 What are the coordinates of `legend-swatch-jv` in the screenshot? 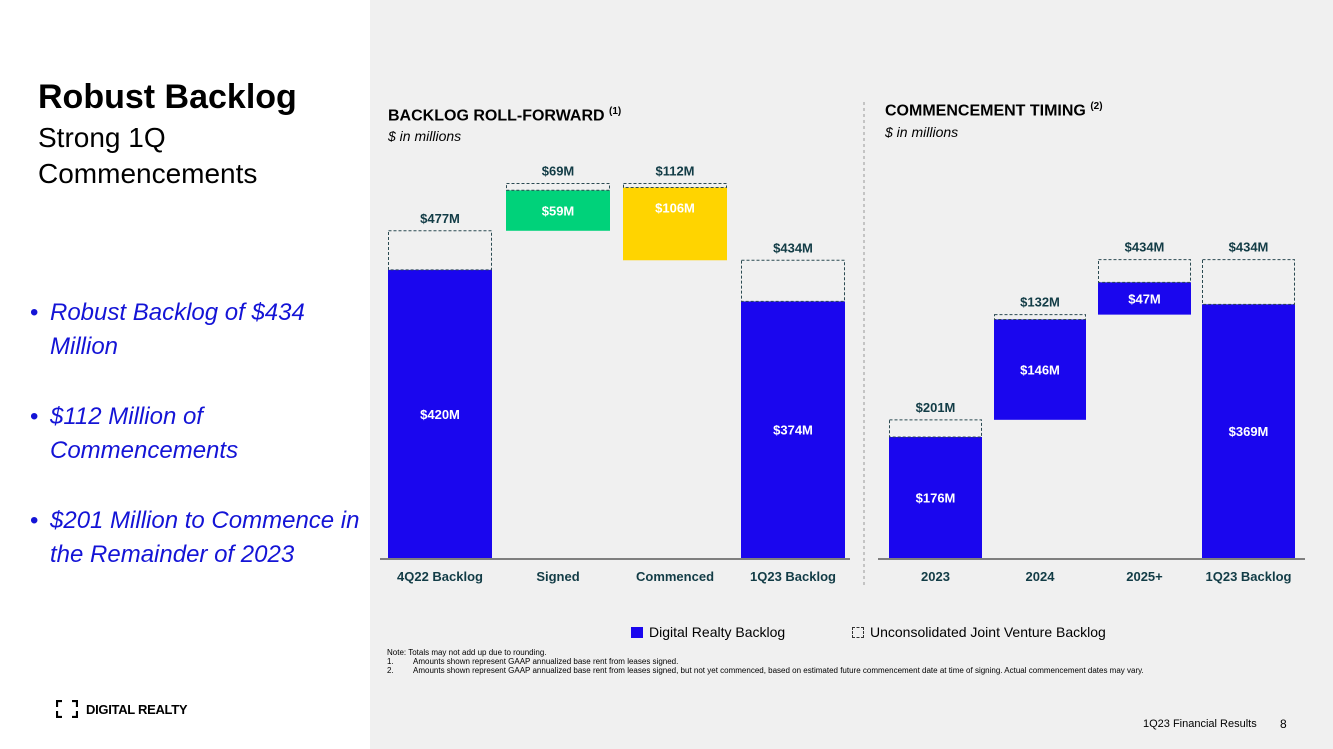 It's located at (858, 632).